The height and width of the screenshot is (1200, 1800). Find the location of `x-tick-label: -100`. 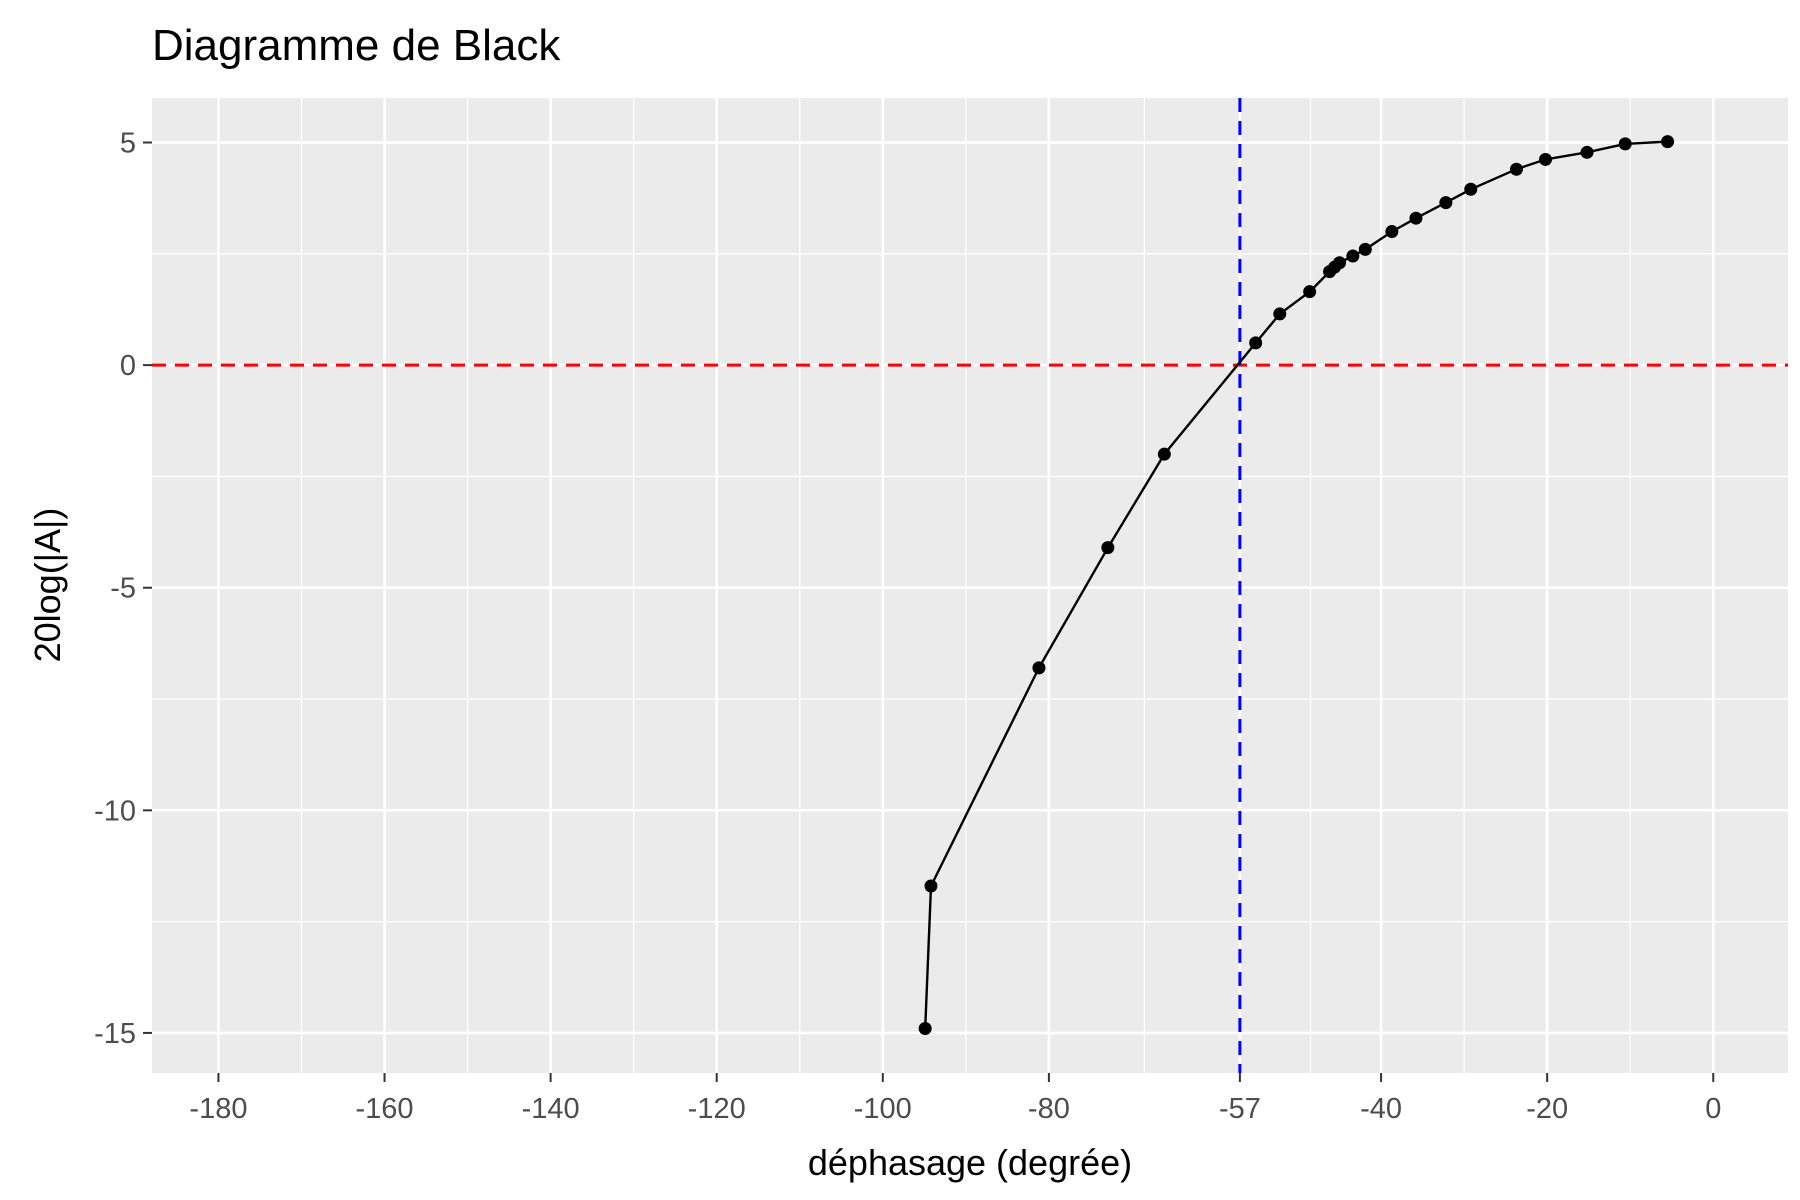

x-tick-label: -100 is located at coordinates (883, 1109).